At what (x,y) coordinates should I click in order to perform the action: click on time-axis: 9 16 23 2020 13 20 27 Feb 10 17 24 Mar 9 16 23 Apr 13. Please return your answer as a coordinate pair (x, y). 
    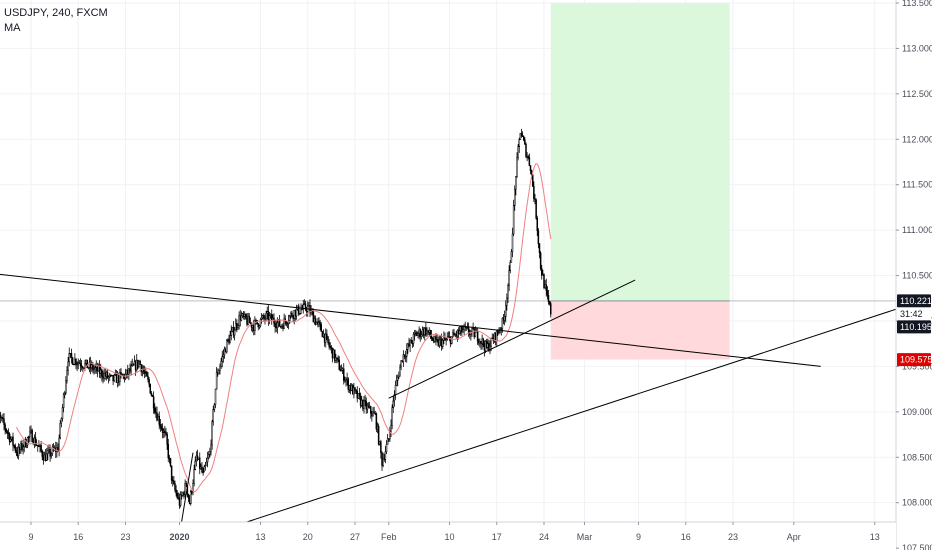
    Looking at the image, I should click on (448, 535).